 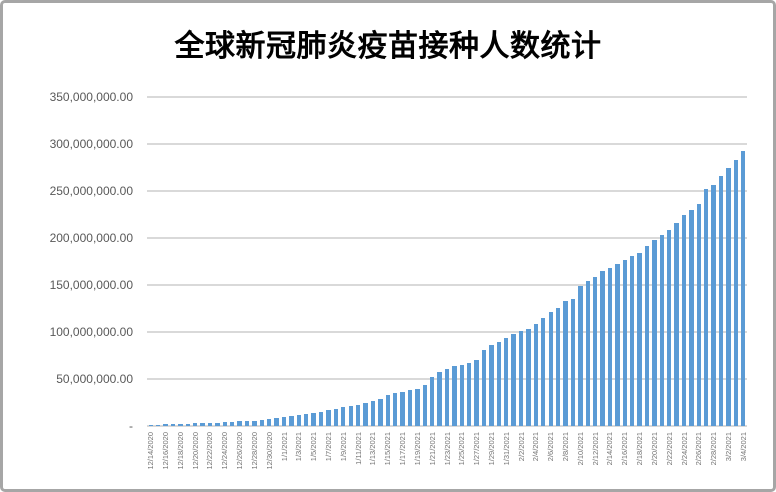 I want to click on x-axis-tick-label: 1/25/2021, so click(x=462, y=449).